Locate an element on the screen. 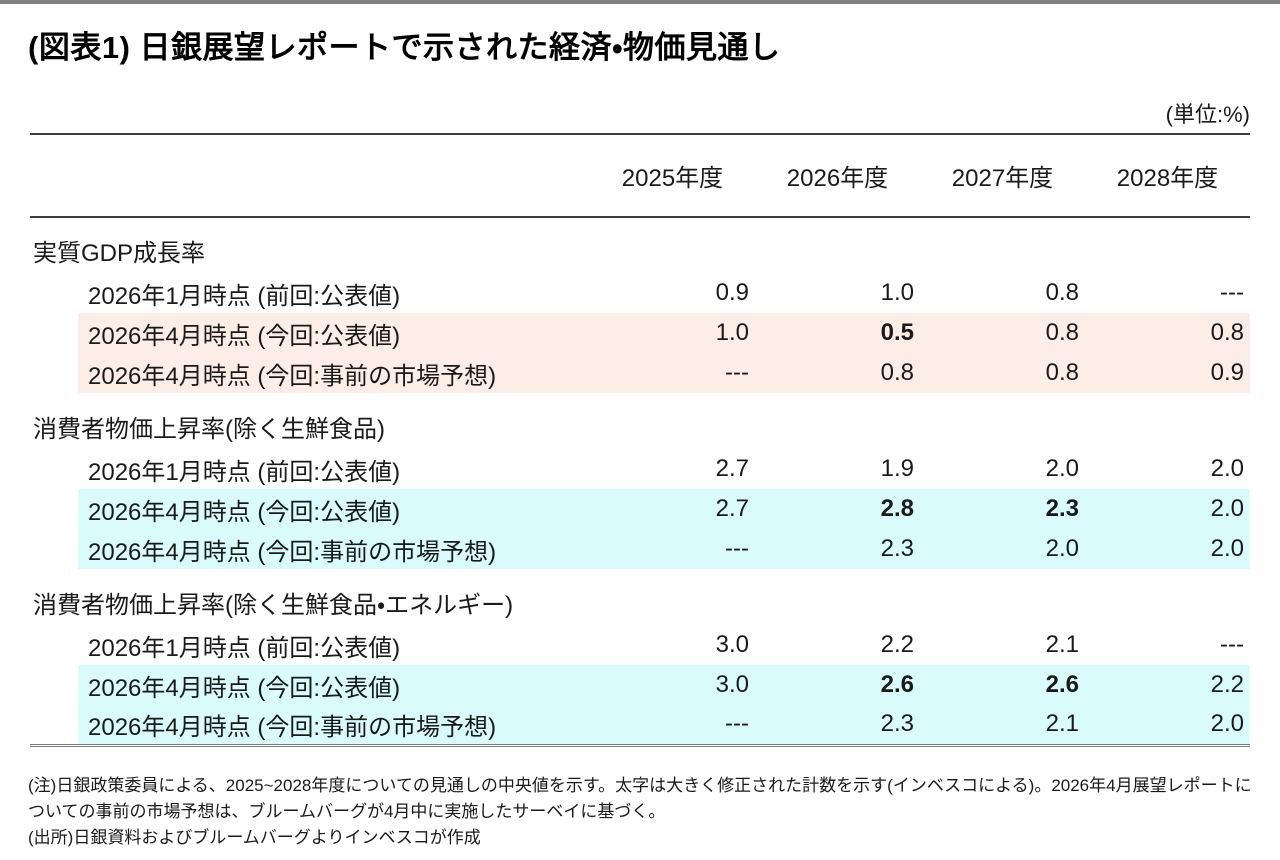 The height and width of the screenshot is (860, 1280). table-row-highlighted: 2026年4月時点 (今回:事前の市場予想) --- 0.8 0.8 0.9 is located at coordinates (640, 373).